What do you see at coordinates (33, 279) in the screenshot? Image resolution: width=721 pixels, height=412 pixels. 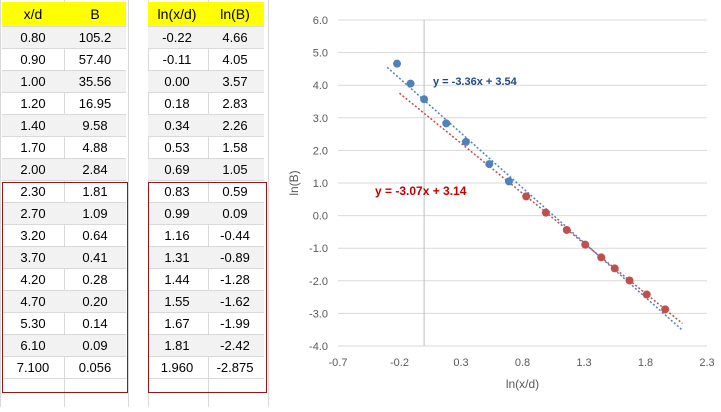 I see `xd-b-cell: 4.20` at bounding box center [33, 279].